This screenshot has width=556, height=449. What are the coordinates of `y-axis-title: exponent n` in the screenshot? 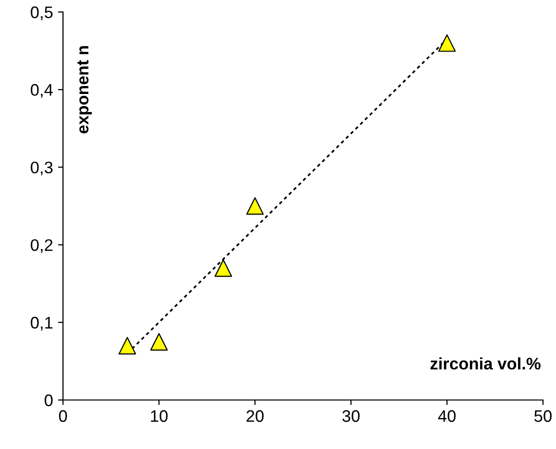 It's located at (84, 90).